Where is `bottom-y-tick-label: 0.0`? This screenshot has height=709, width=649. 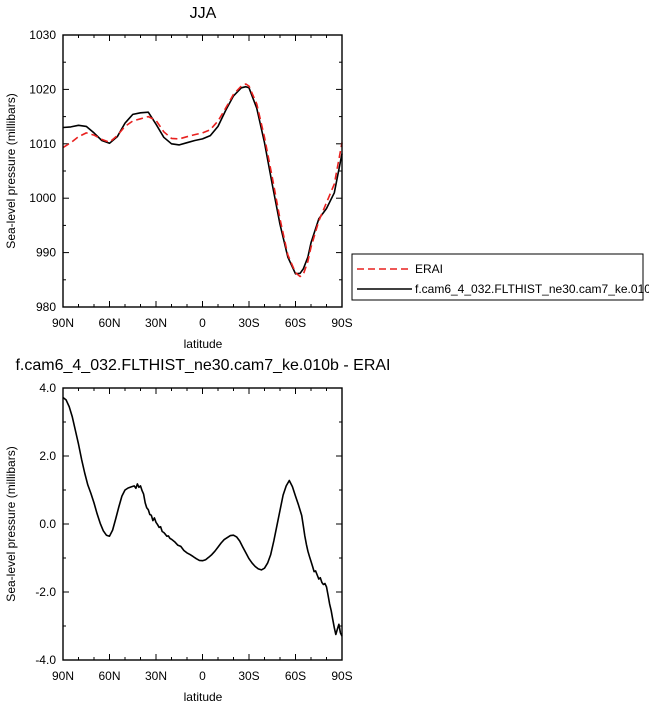 bottom-y-tick-label: 0.0 is located at coordinates (47, 524).